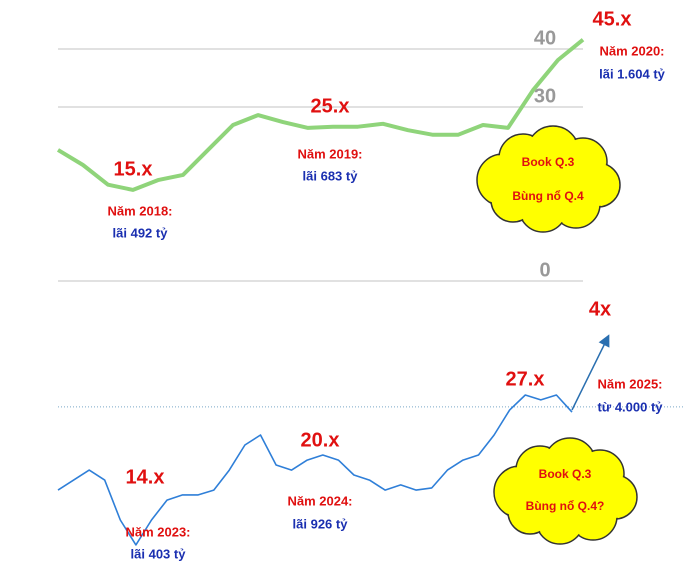 The image size is (683, 572). What do you see at coordinates (141, 232) in the screenshot?
I see `annotation: lãi 492 tỷ` at bounding box center [141, 232].